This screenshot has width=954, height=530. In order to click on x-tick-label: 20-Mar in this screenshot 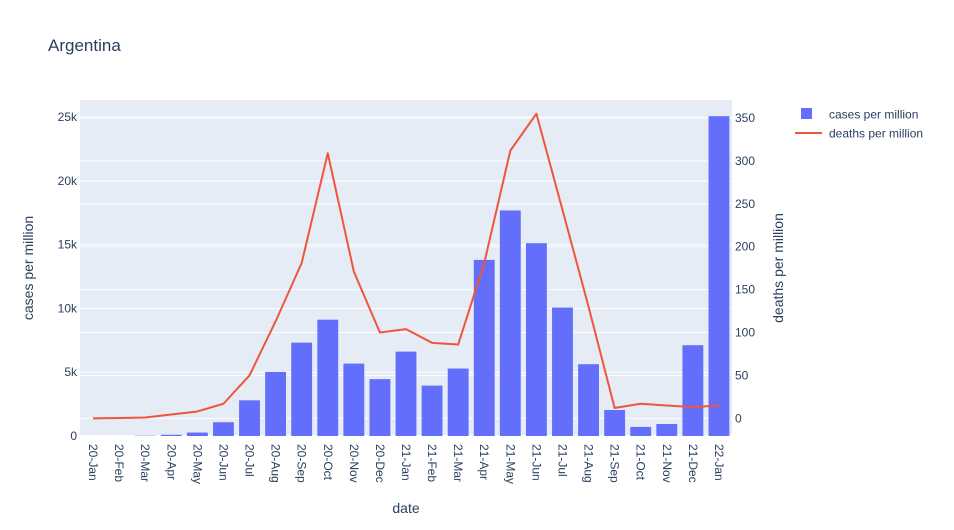, I will do `click(145, 463)`.